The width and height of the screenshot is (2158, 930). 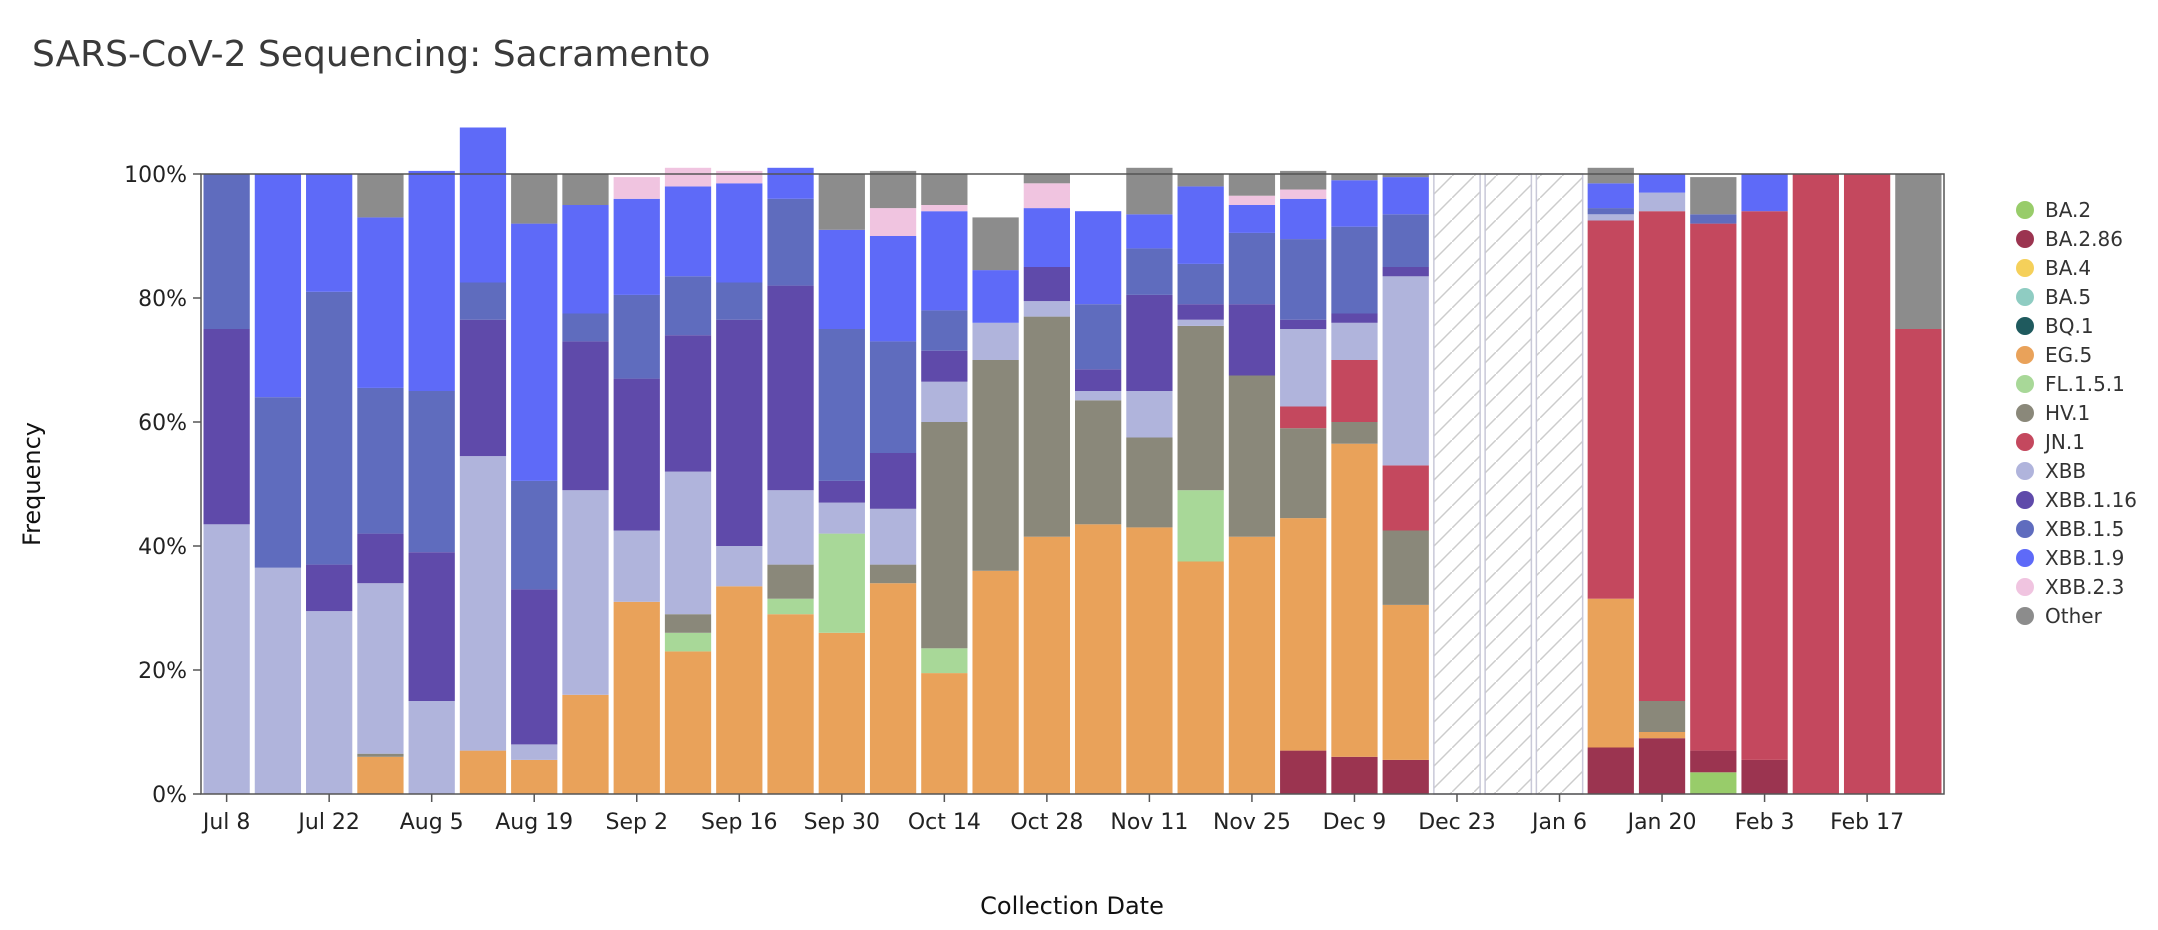 What do you see at coordinates (2059, 616) in the screenshot?
I see `legend-item-other: Other` at bounding box center [2059, 616].